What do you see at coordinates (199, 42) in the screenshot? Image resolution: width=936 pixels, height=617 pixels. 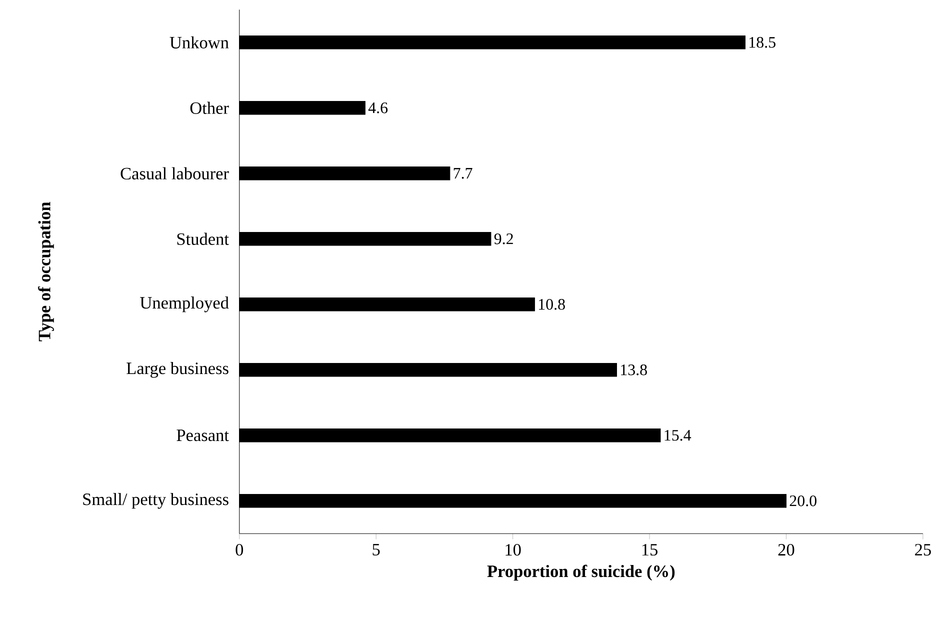 I see `y-tick-label: Unkown` at bounding box center [199, 42].